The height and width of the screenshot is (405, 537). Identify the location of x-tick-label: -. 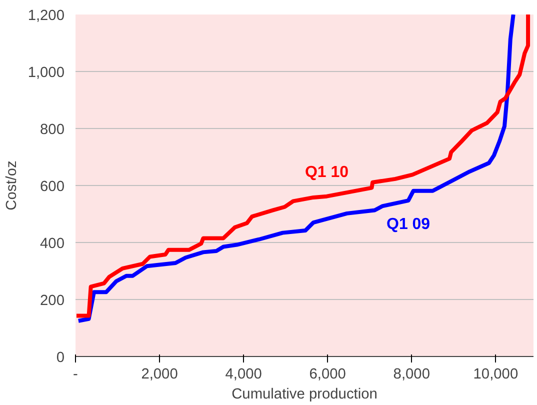
(75, 374).